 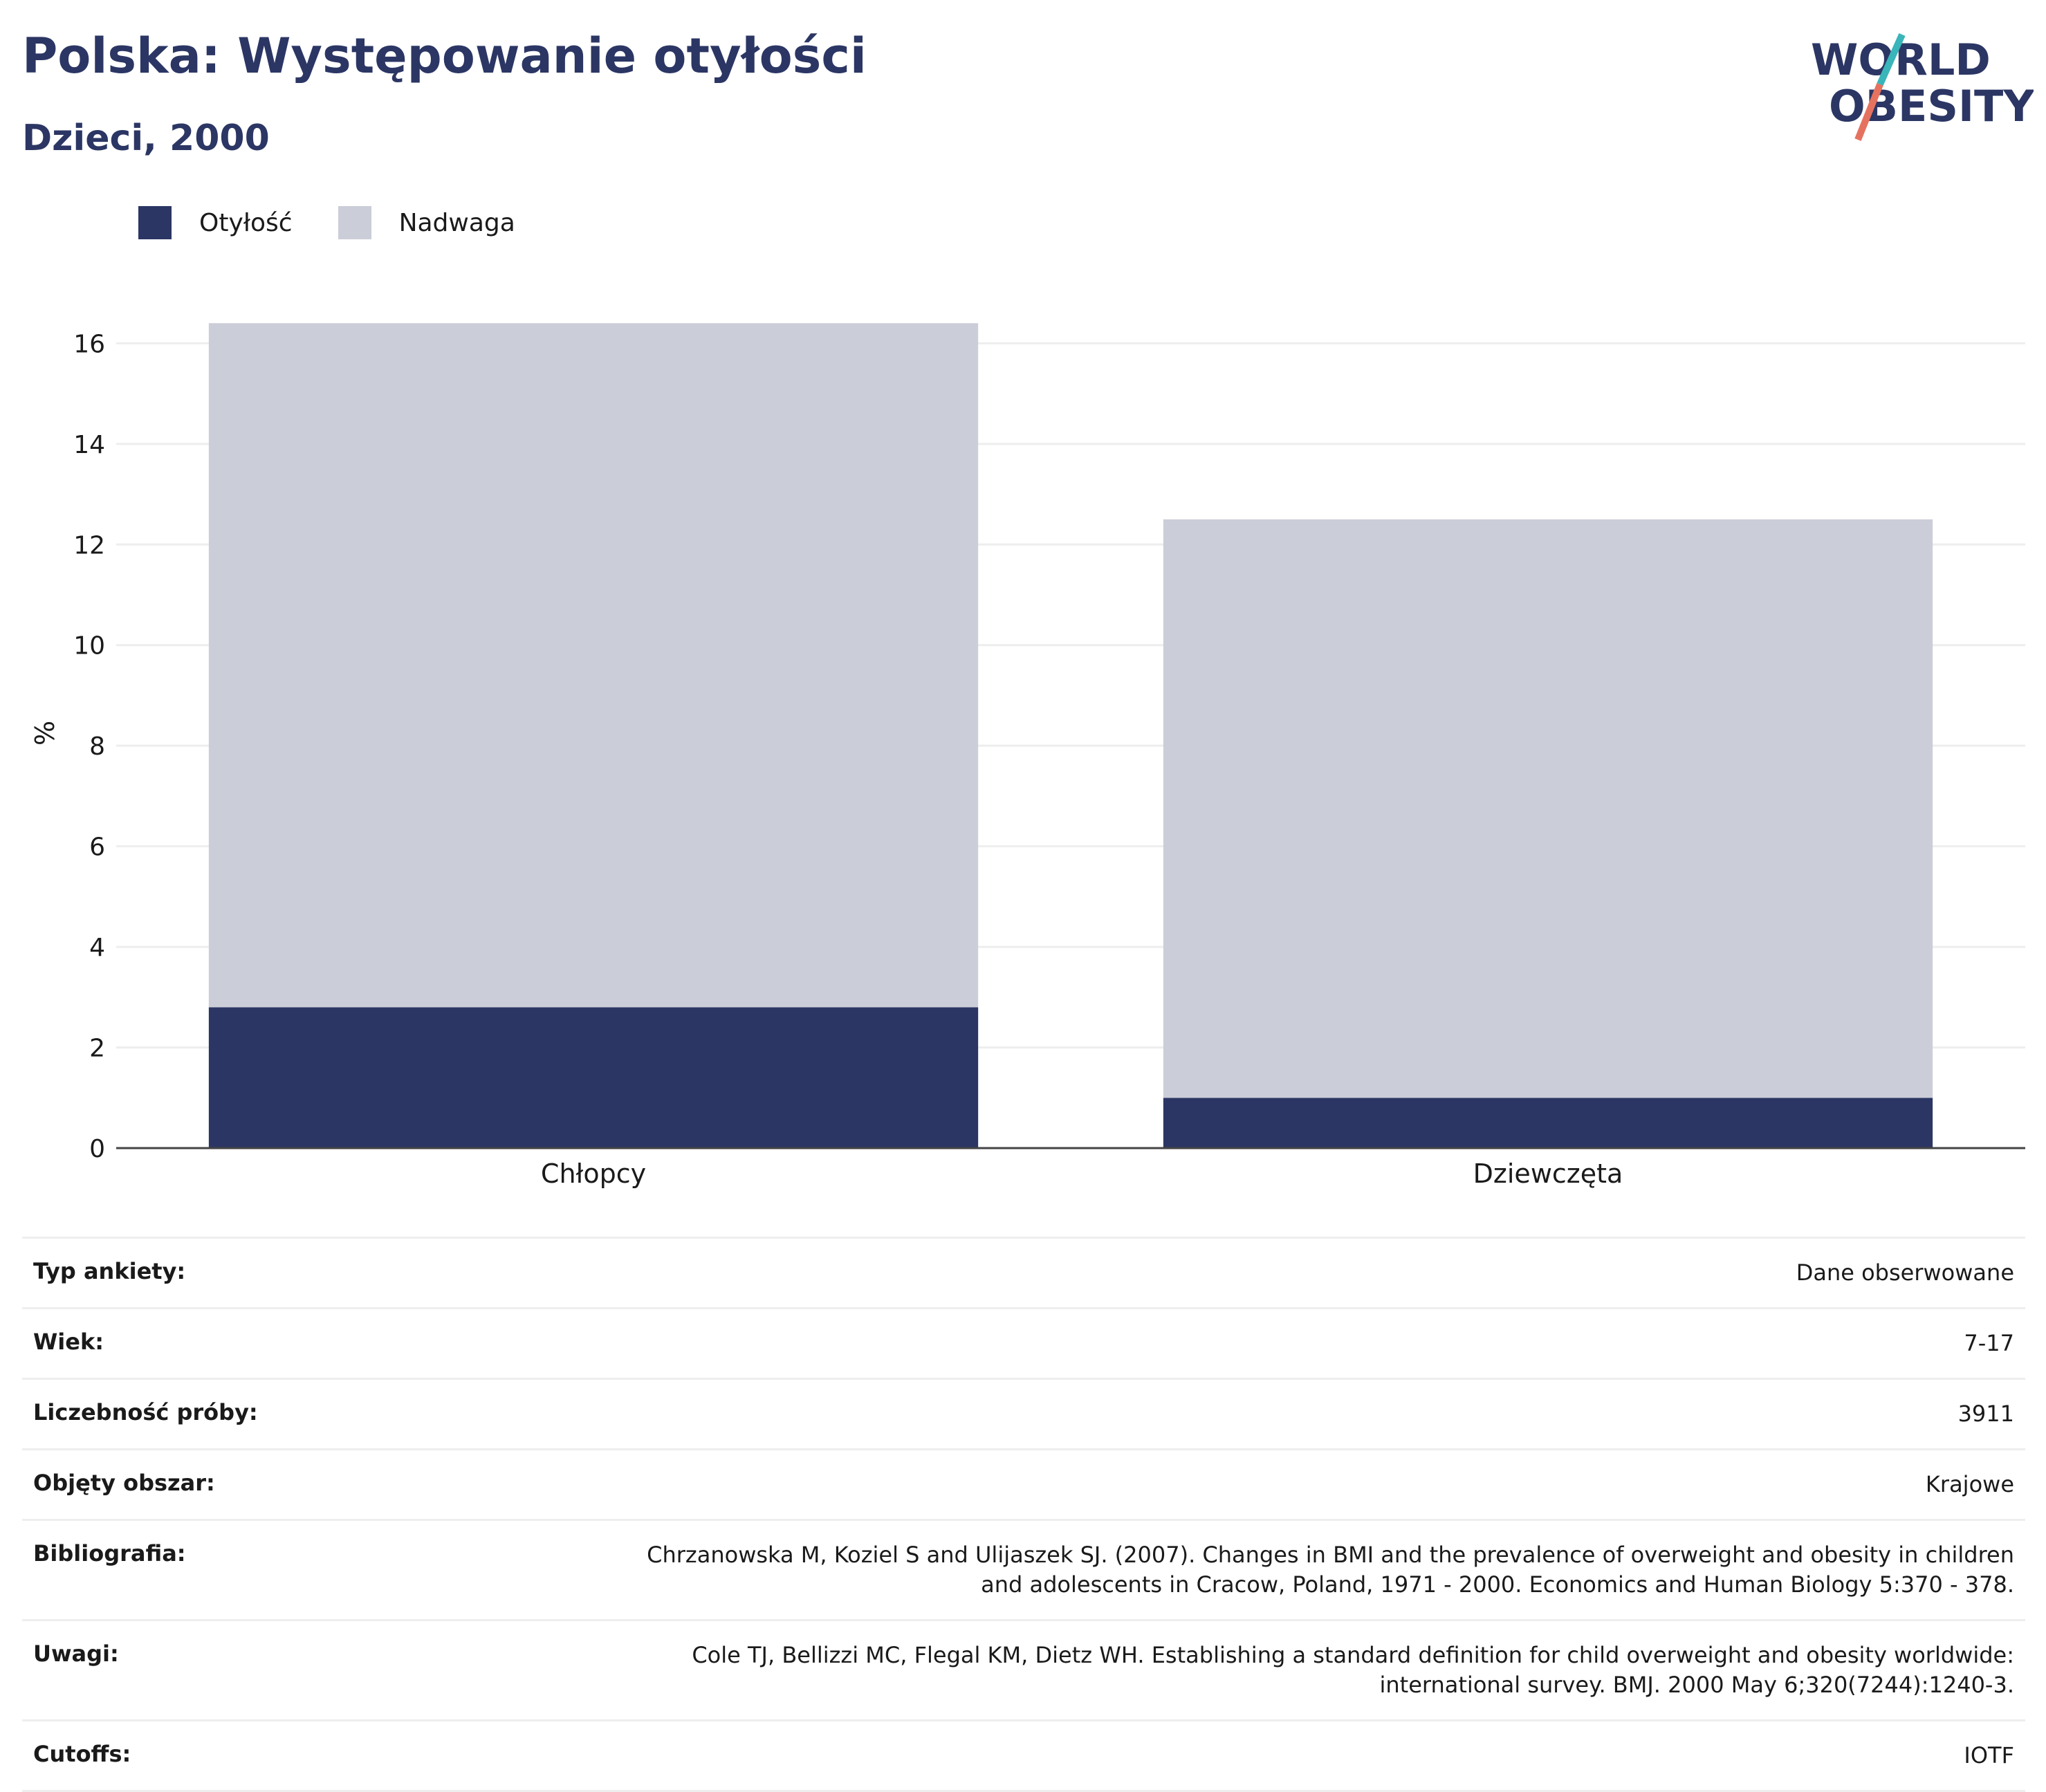 I want to click on legend-label-overweight: Nadwaga, so click(x=456, y=223).